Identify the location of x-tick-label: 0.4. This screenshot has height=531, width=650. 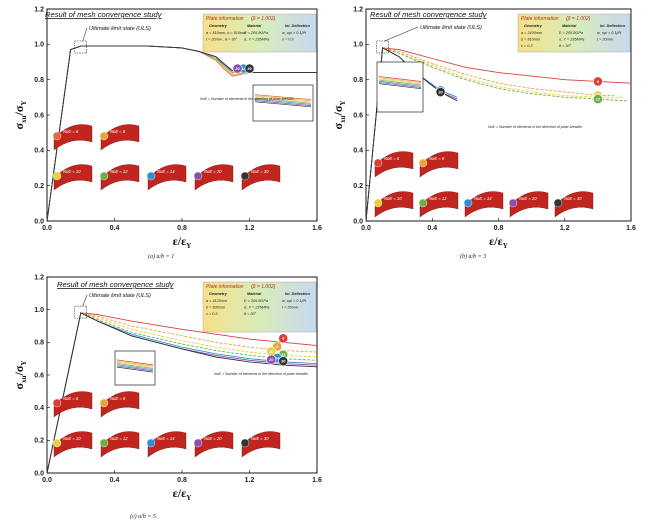
(115, 480).